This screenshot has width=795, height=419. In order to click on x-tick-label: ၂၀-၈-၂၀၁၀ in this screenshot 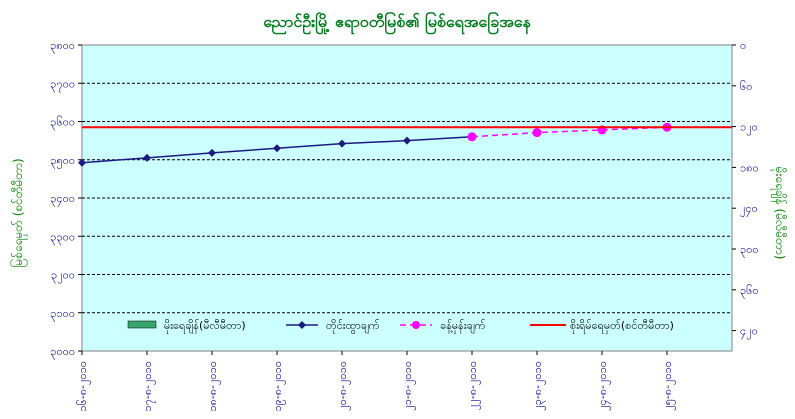, I will do `click(343, 386)`.